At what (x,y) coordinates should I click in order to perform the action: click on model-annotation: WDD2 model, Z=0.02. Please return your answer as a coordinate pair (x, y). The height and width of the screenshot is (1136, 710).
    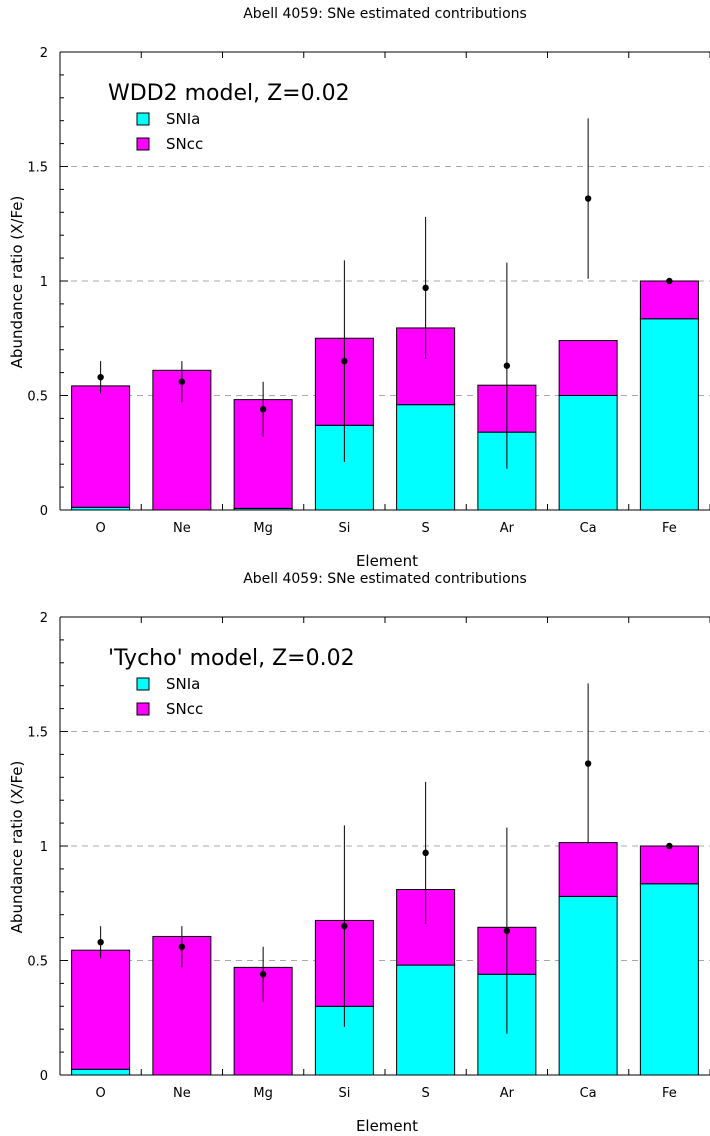
    Looking at the image, I should click on (229, 93).